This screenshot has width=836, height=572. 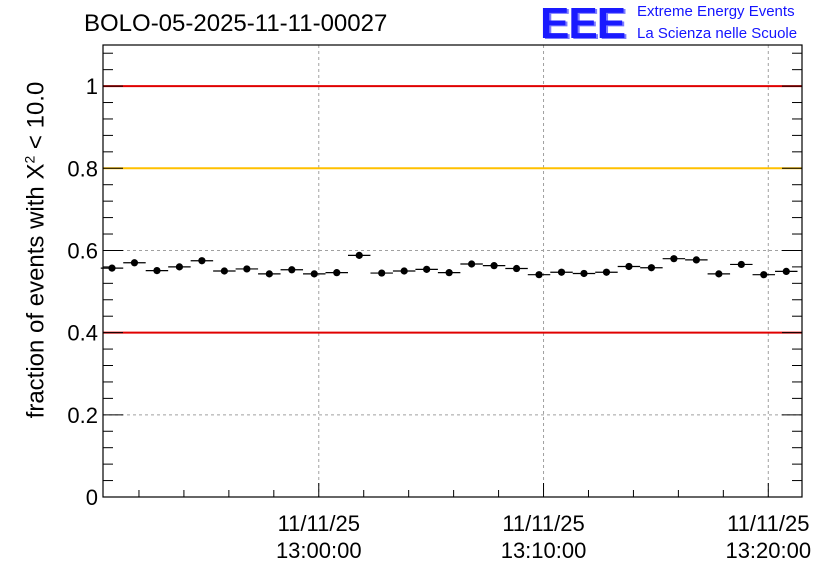 What do you see at coordinates (36, 118) in the screenshot?
I see `y-axis-title-suffix: < 10.0` at bounding box center [36, 118].